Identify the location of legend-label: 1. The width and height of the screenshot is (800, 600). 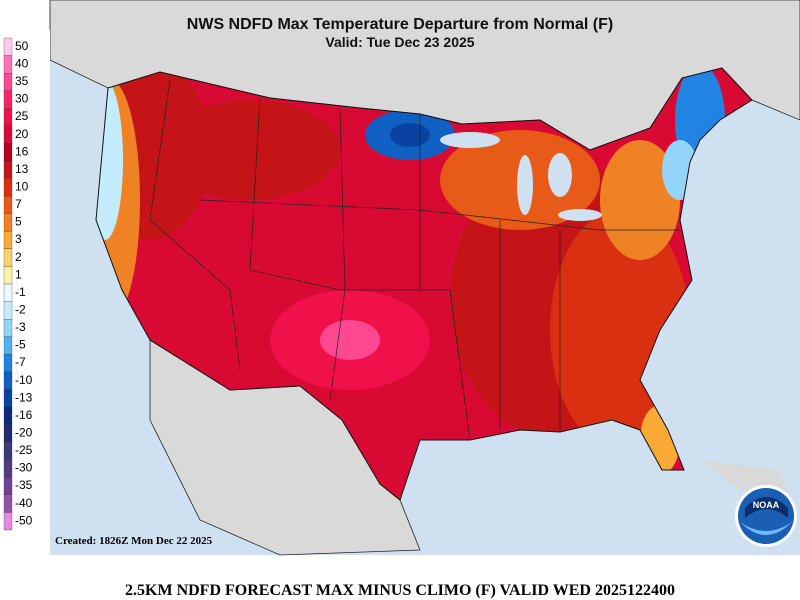
(18, 274).